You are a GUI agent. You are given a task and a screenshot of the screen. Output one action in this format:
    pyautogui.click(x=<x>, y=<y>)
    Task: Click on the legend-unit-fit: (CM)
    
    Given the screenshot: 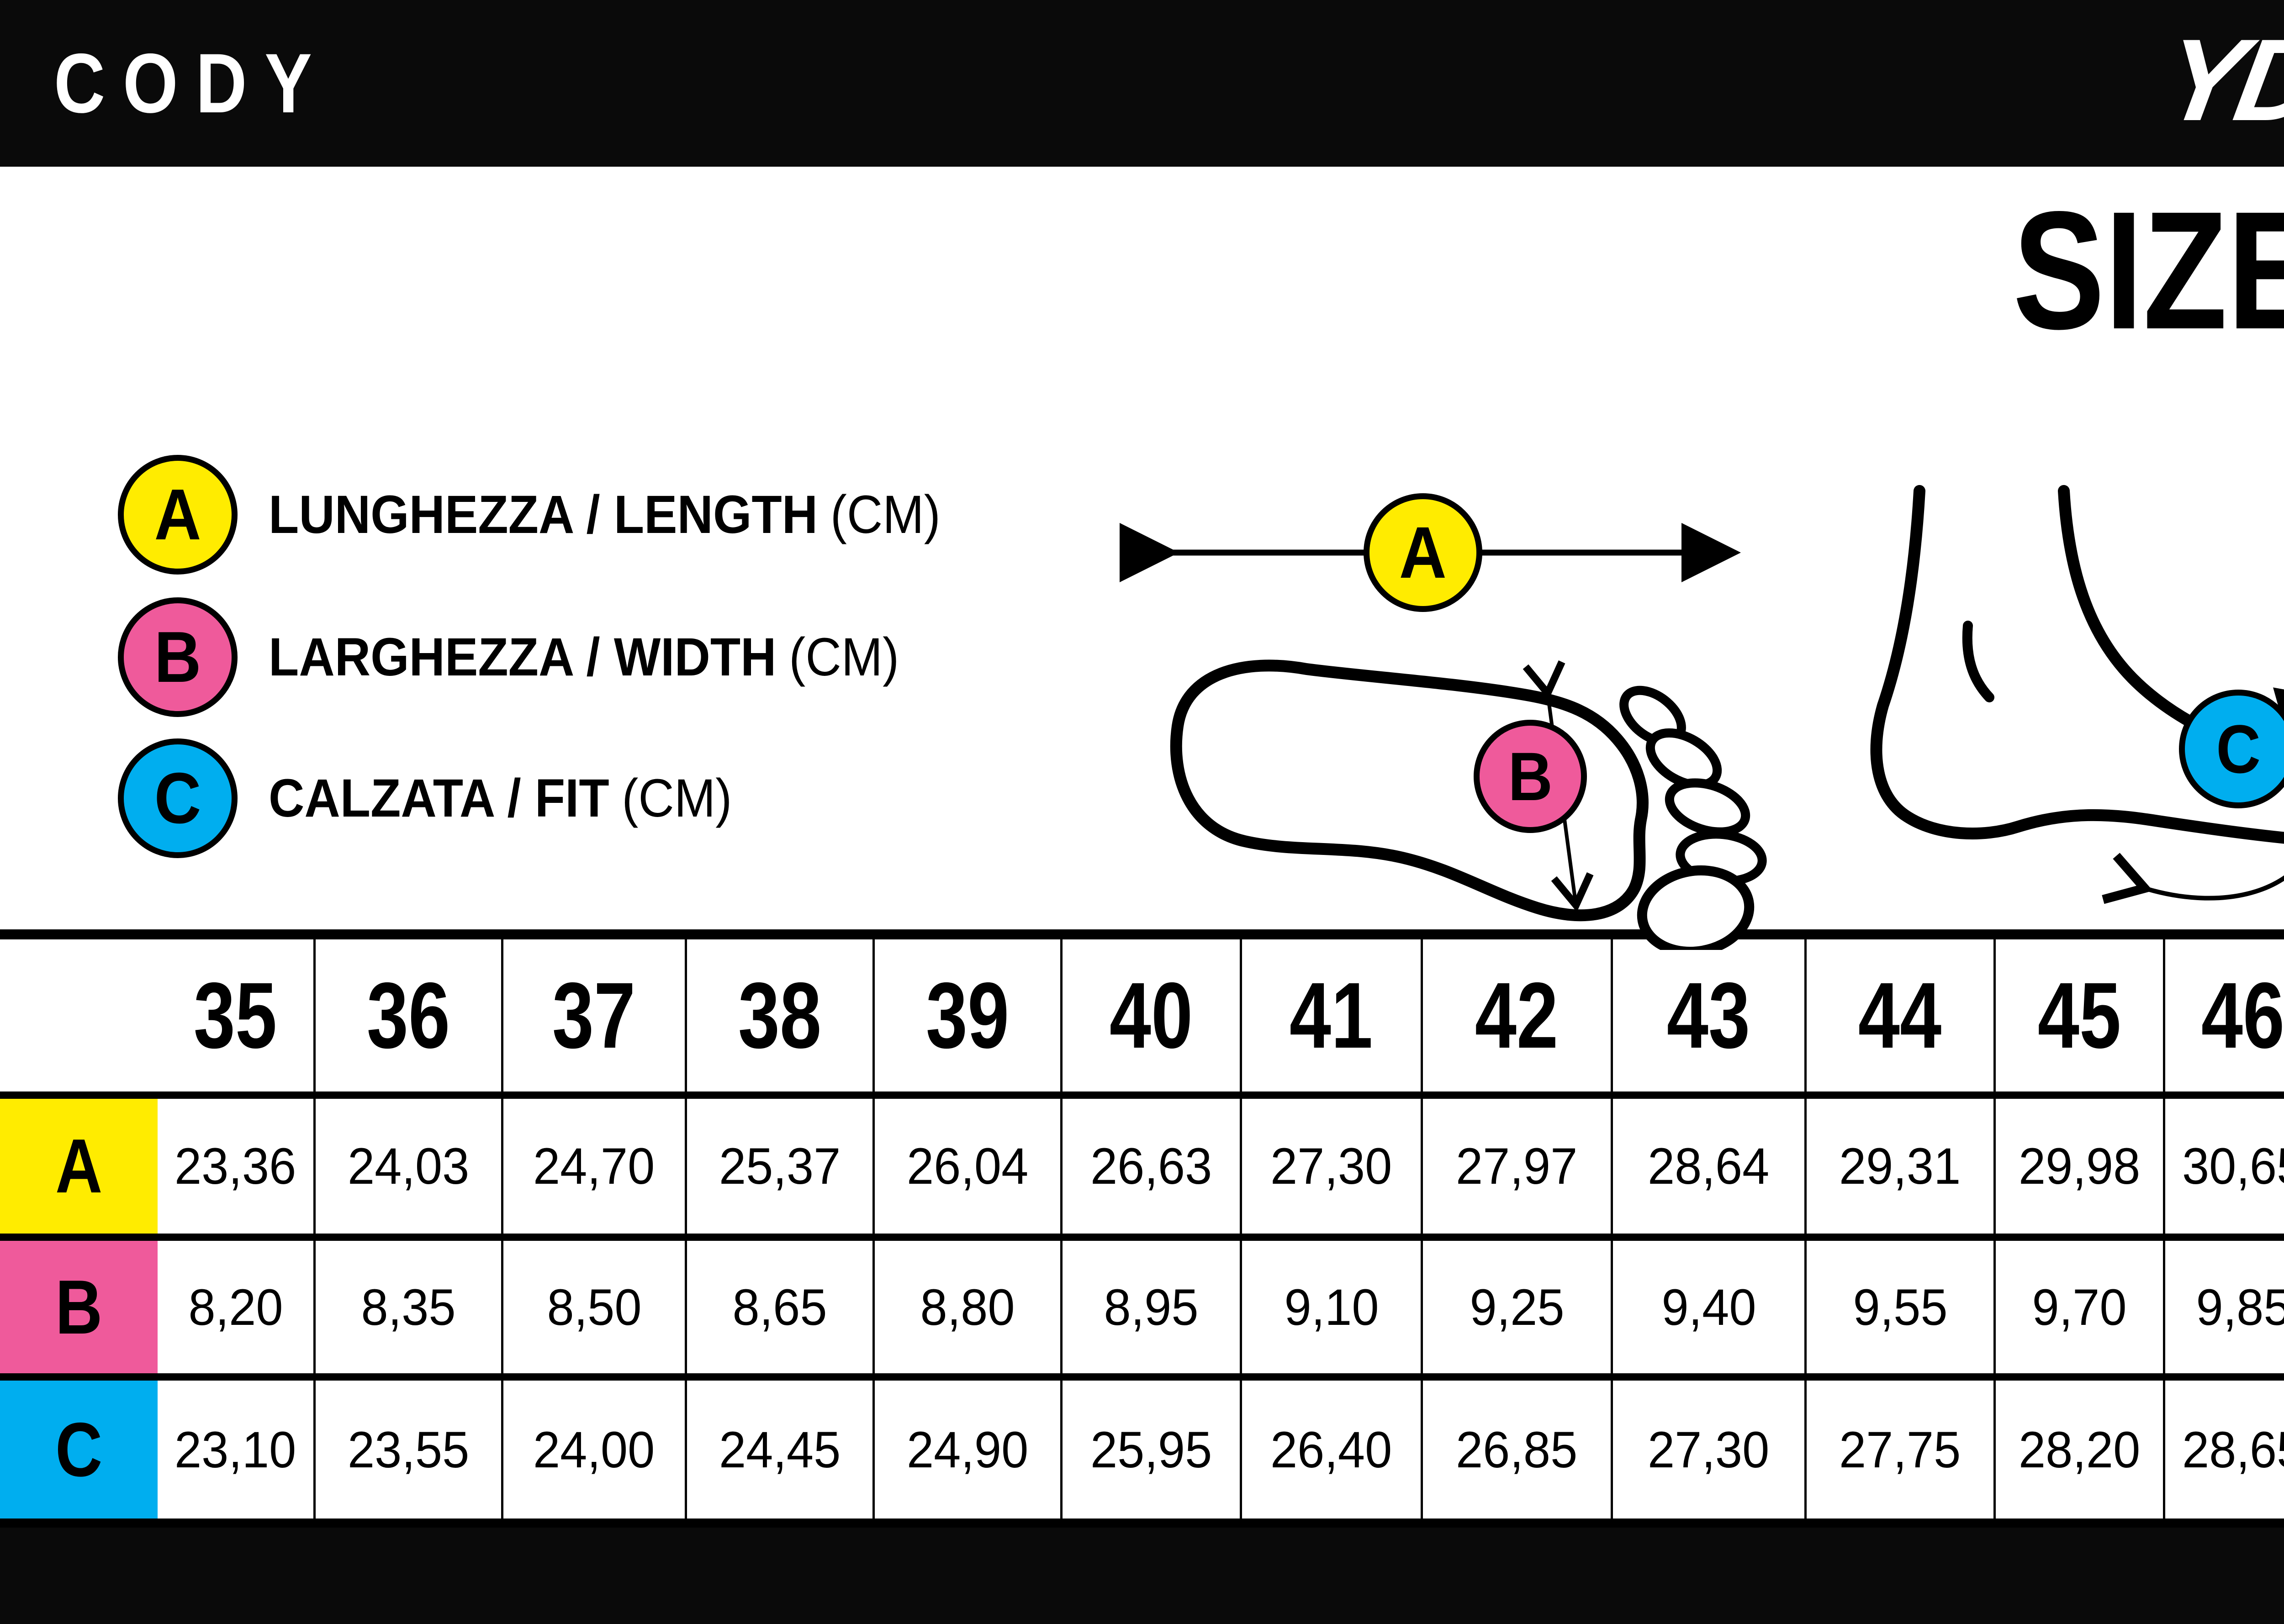 What is the action you would take?
    pyautogui.click(x=677, y=798)
    